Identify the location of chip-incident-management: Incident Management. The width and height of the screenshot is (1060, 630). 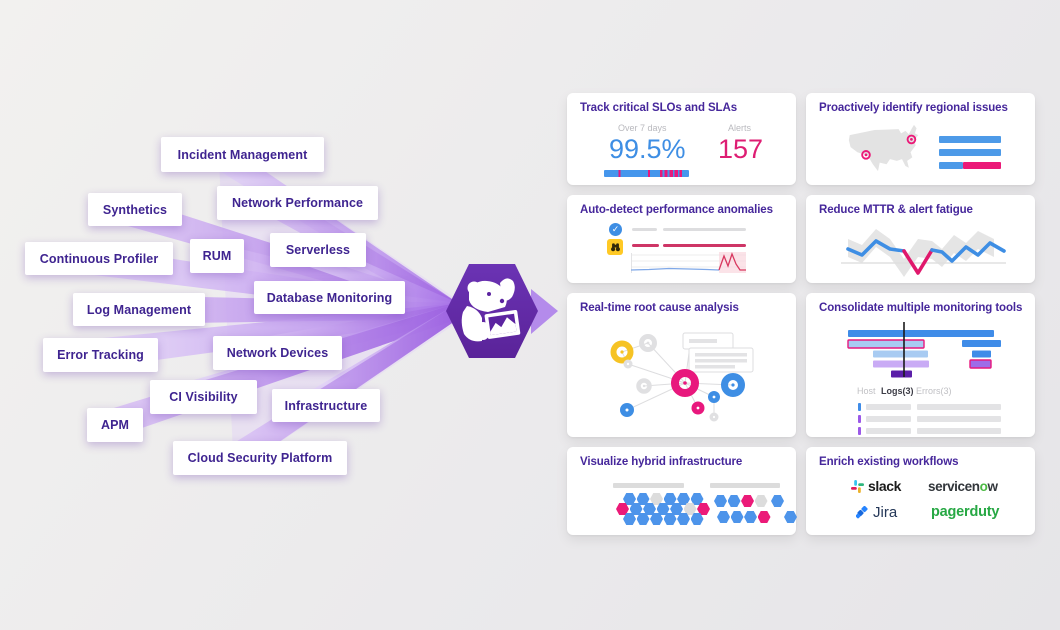
(242, 154).